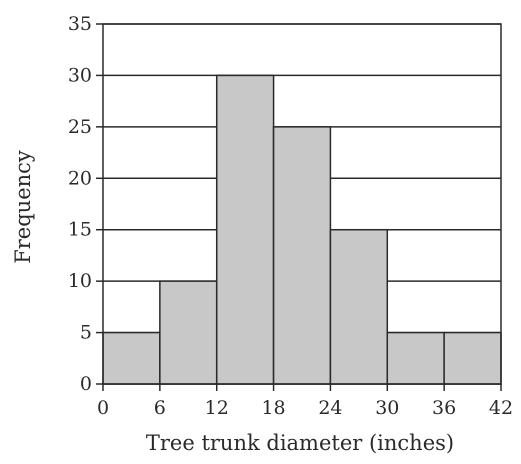  Describe the element at coordinates (80, 178) in the screenshot. I see `y-tick-label-20: 20` at that location.